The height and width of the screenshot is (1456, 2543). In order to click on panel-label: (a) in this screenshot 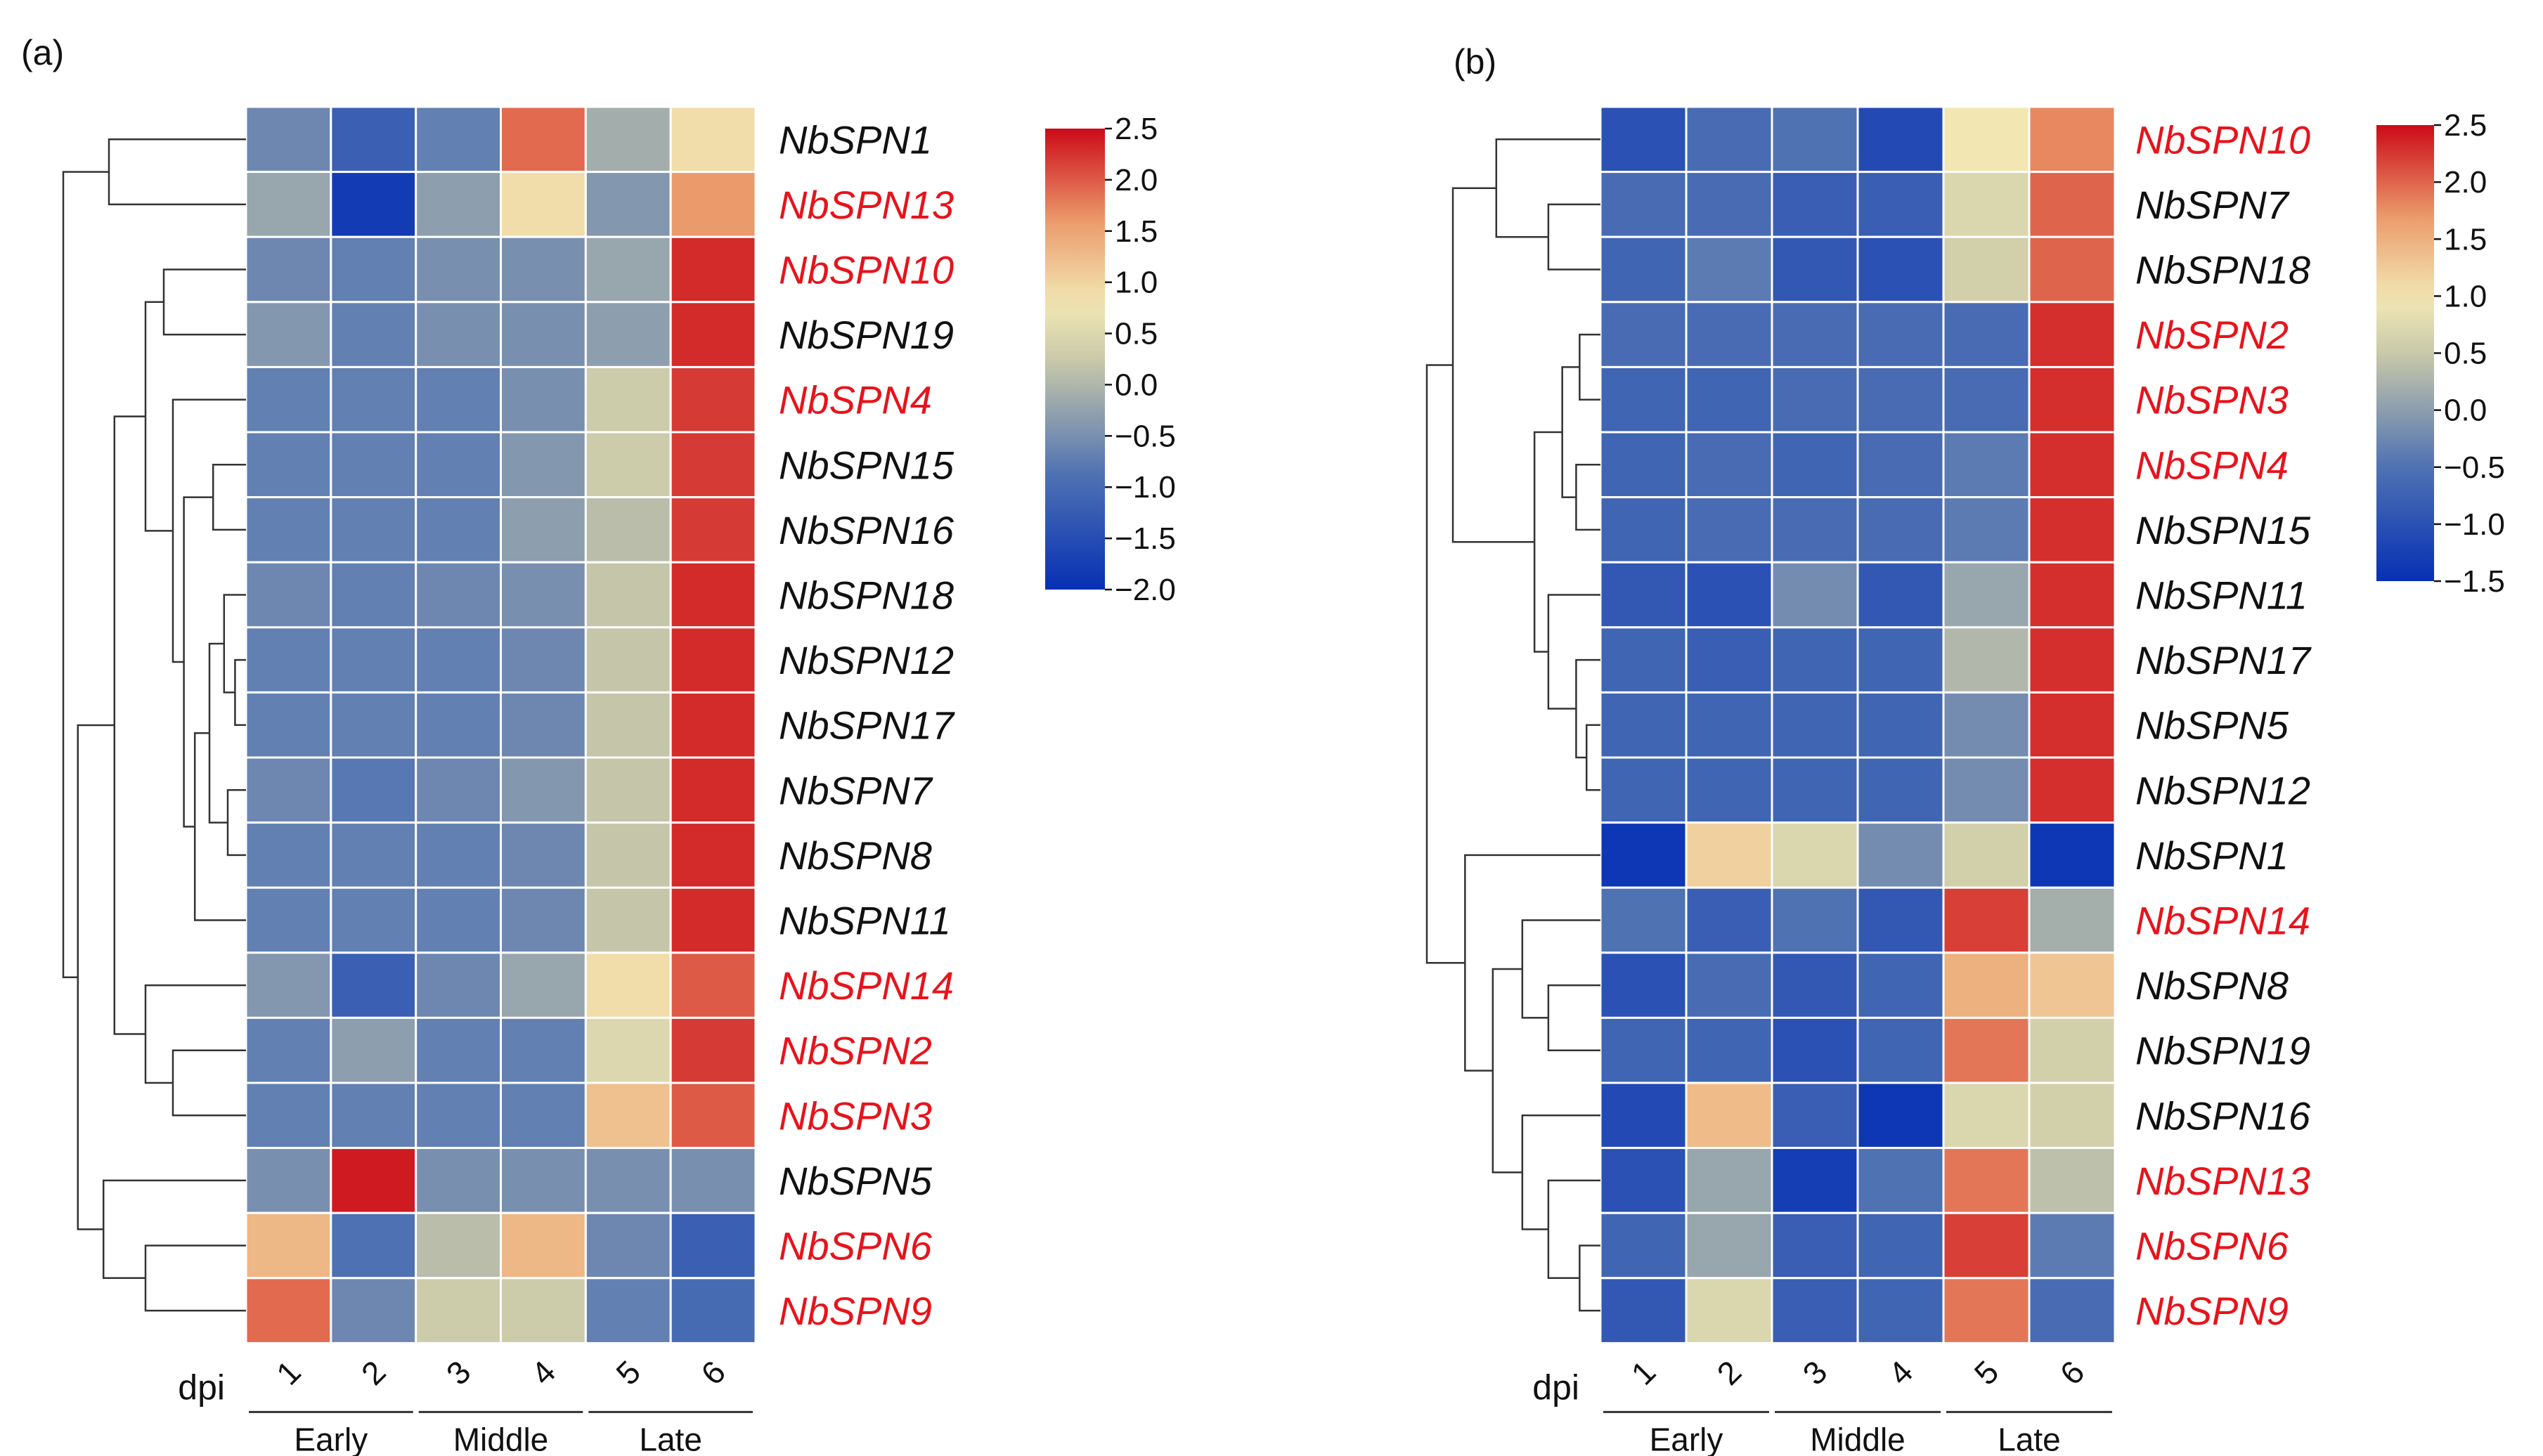, I will do `click(42, 53)`.